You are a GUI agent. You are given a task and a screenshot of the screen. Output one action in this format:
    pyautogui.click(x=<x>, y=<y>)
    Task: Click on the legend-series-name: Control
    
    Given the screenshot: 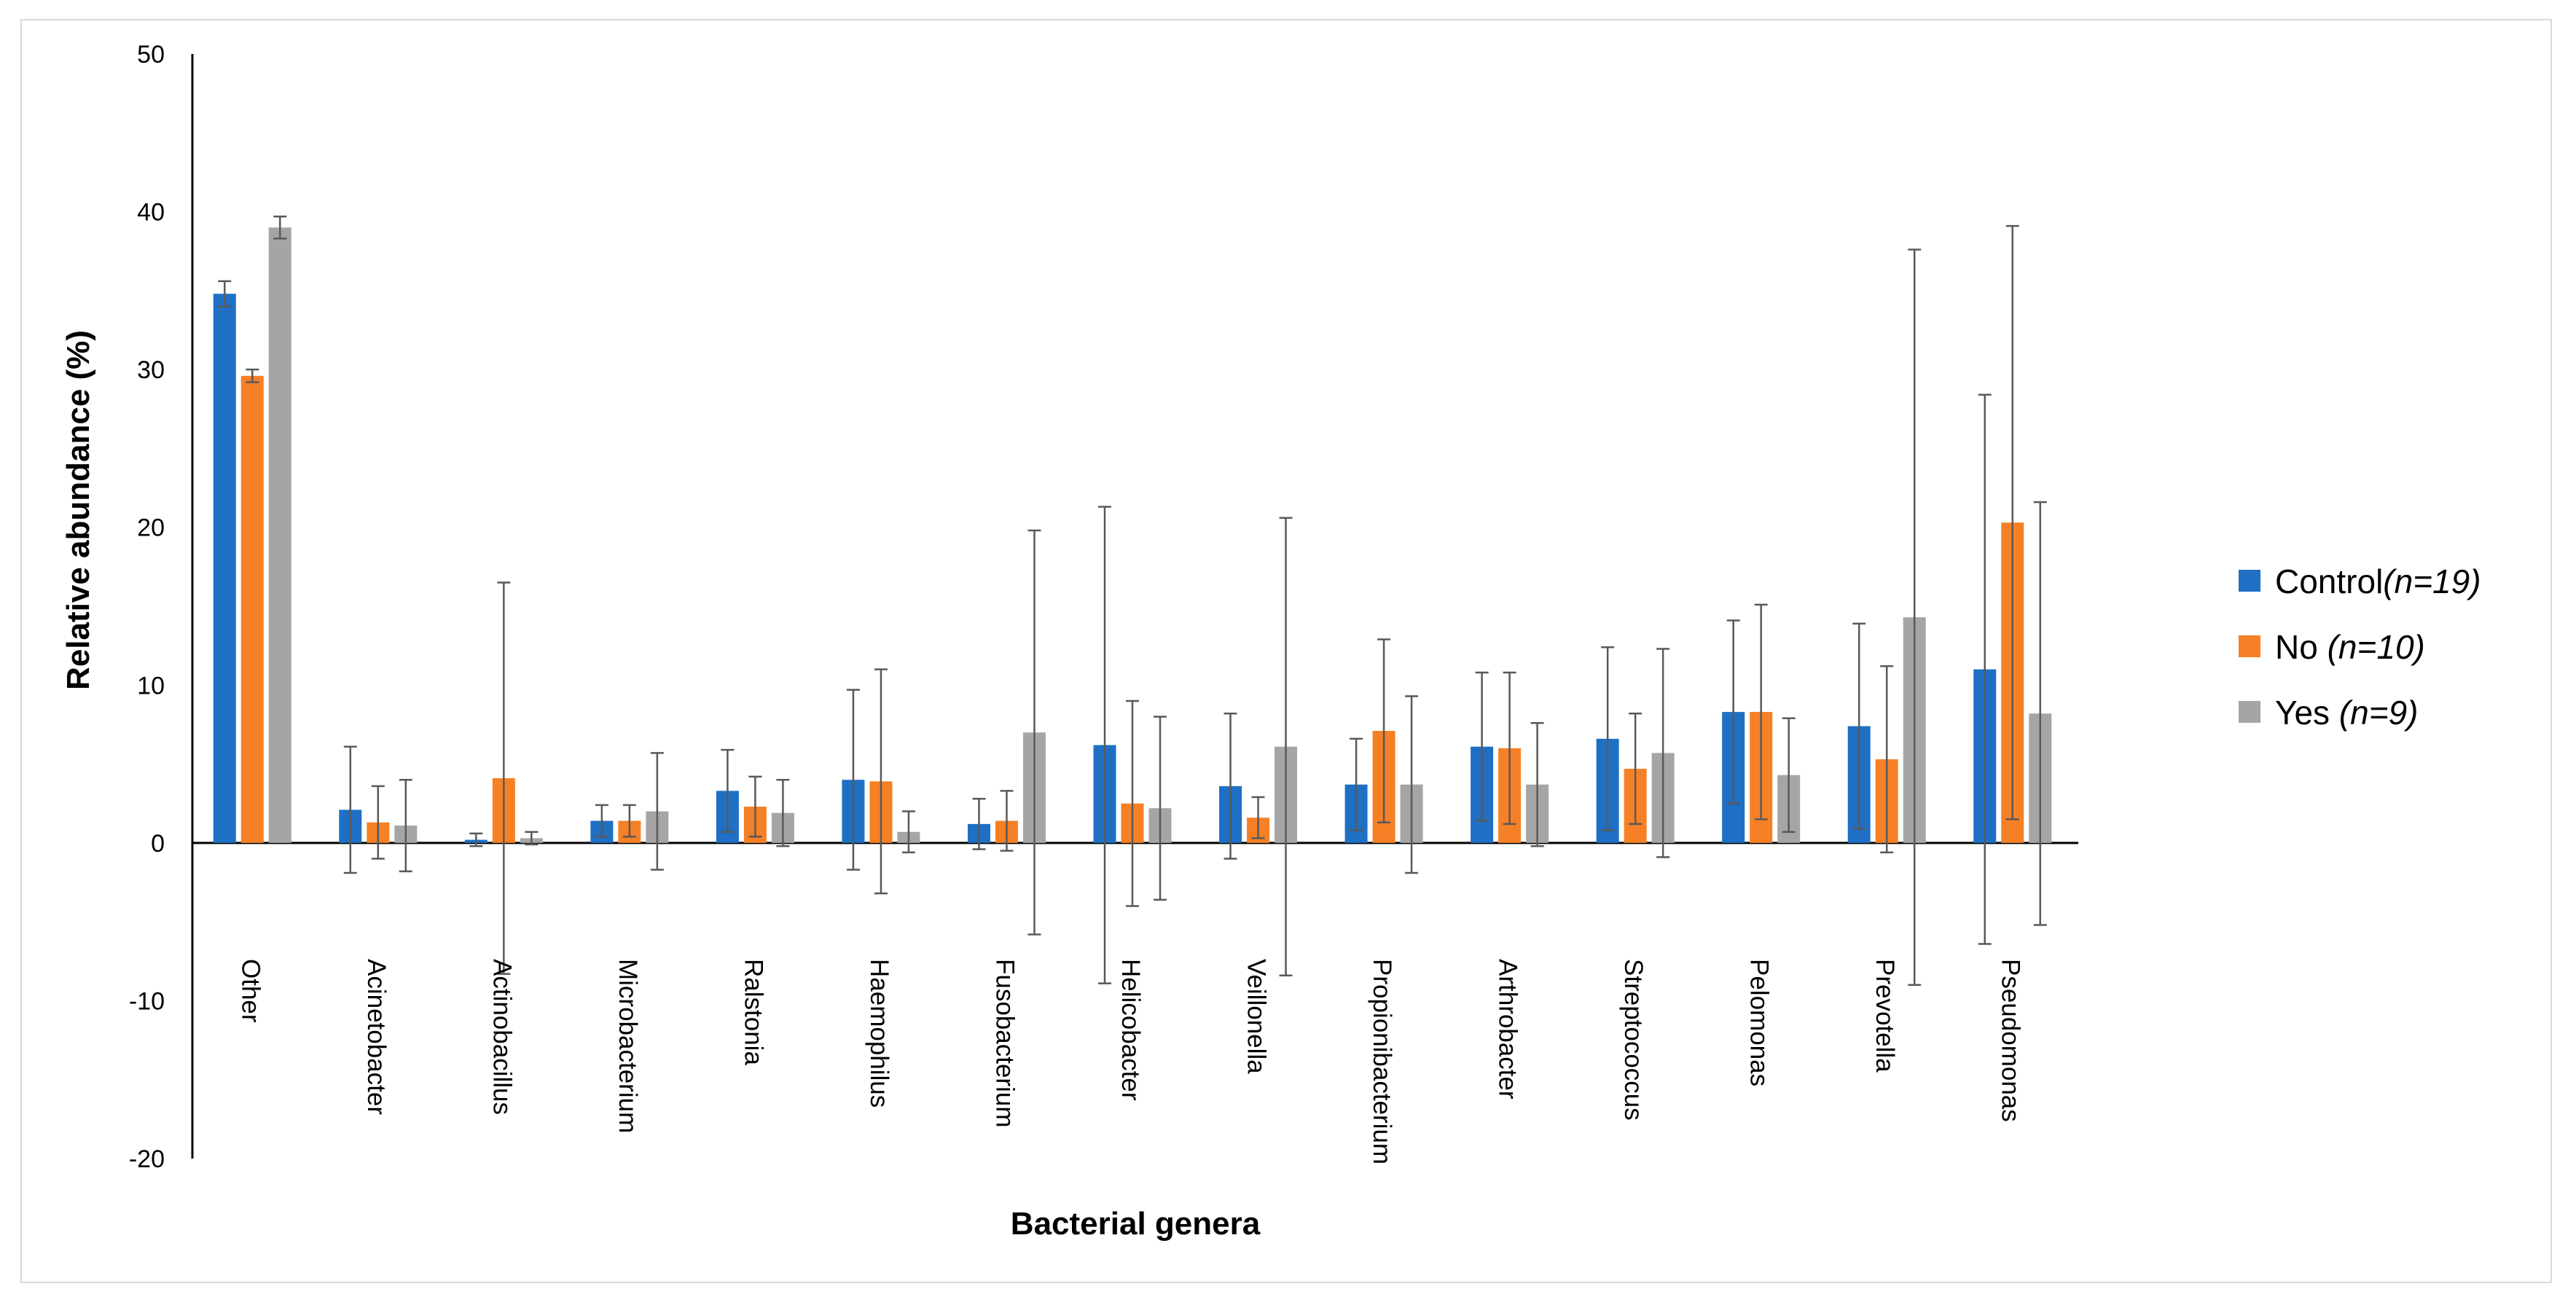 What is the action you would take?
    pyautogui.click(x=2329, y=581)
    